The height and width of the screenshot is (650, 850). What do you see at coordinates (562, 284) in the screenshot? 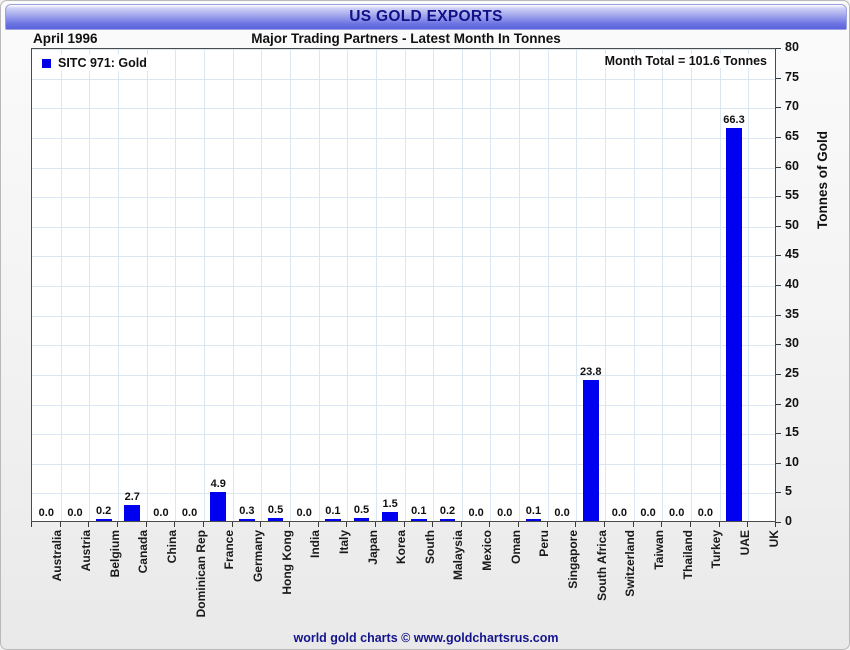
I see `bar-singapore: 0.0` at bounding box center [562, 284].